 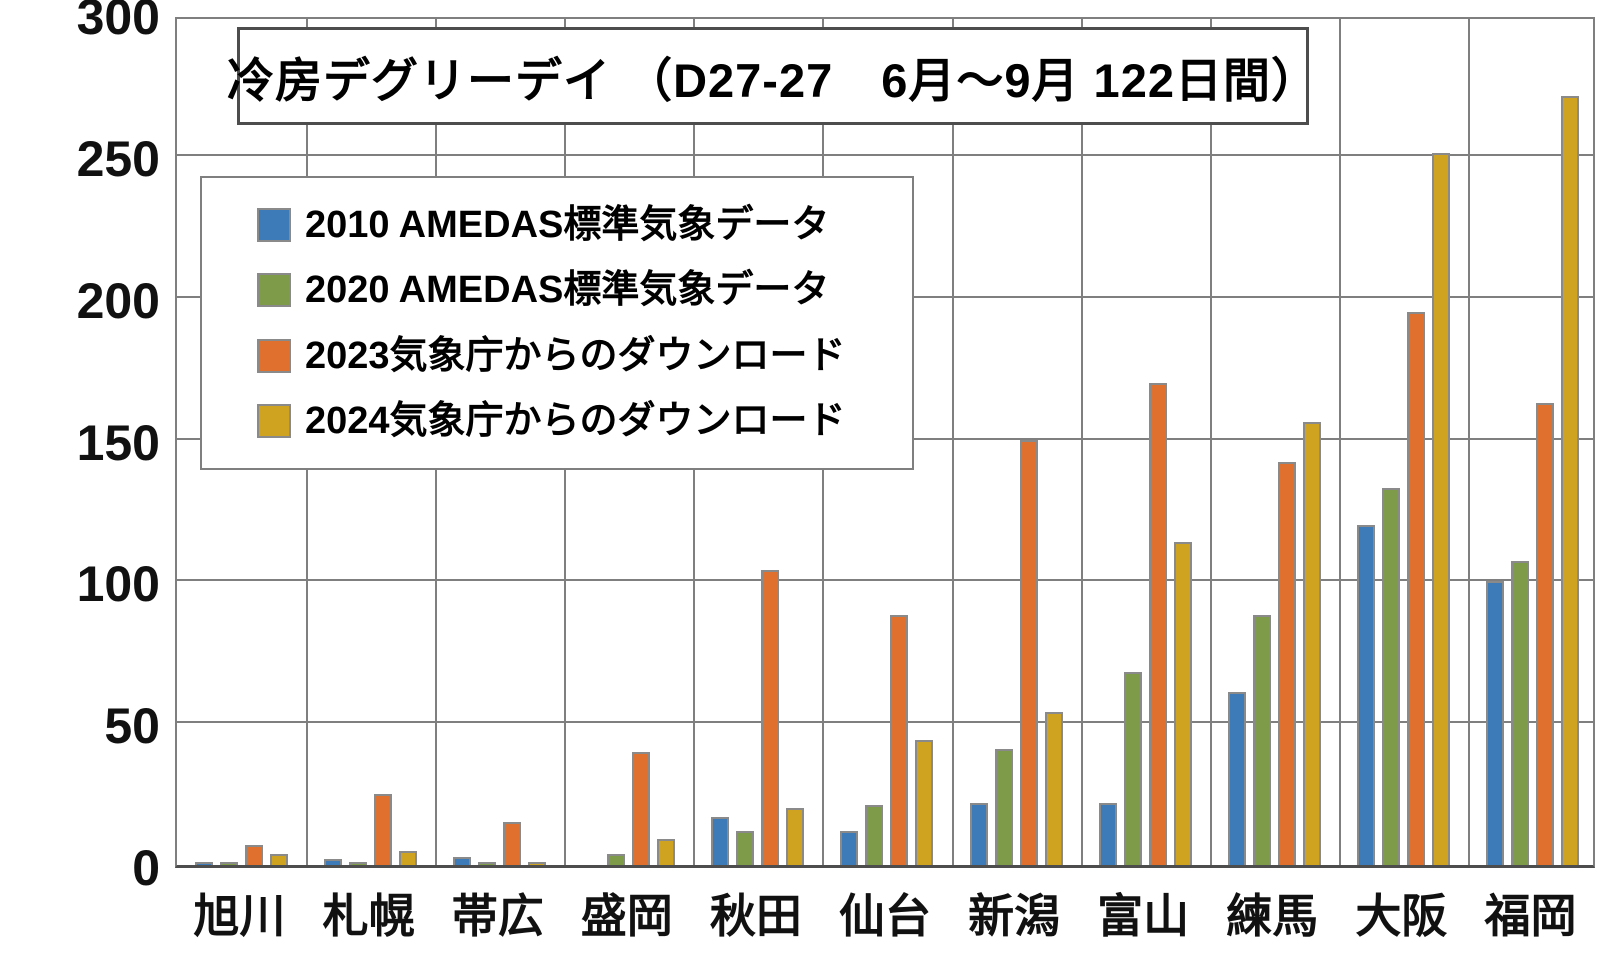 I want to click on bar-group-秋田, so click(x=757, y=442).